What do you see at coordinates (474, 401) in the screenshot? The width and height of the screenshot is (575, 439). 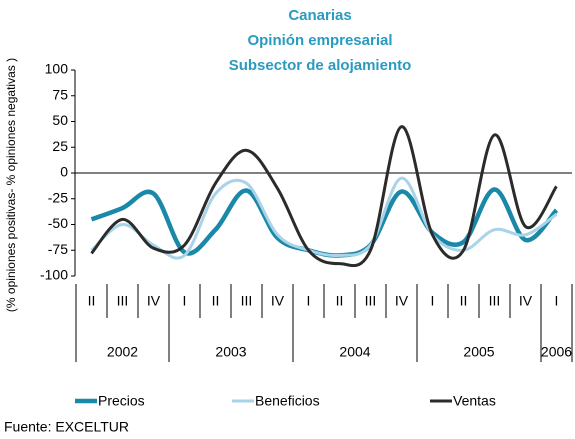 I see `legend-label: Ventas` at bounding box center [474, 401].